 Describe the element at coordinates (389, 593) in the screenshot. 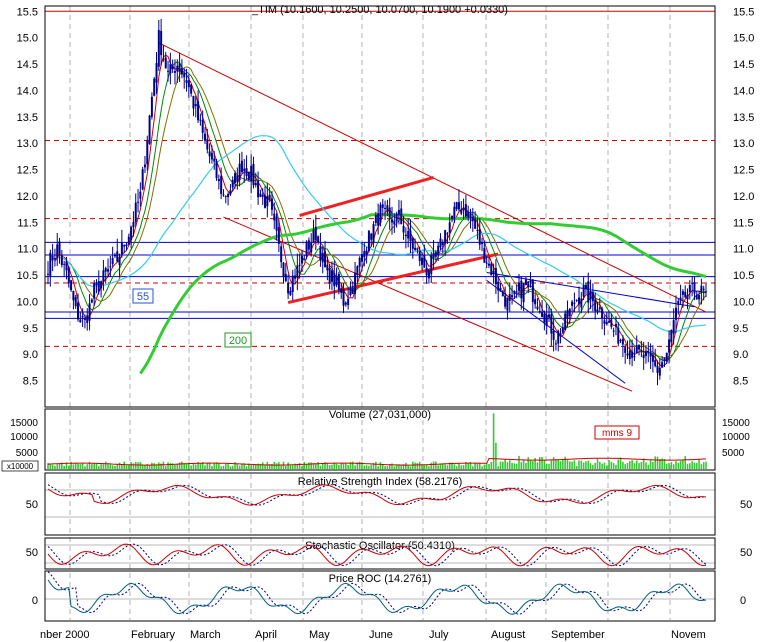

I see `roc-panel: Price ROC (14.2761) 0 0` at that location.